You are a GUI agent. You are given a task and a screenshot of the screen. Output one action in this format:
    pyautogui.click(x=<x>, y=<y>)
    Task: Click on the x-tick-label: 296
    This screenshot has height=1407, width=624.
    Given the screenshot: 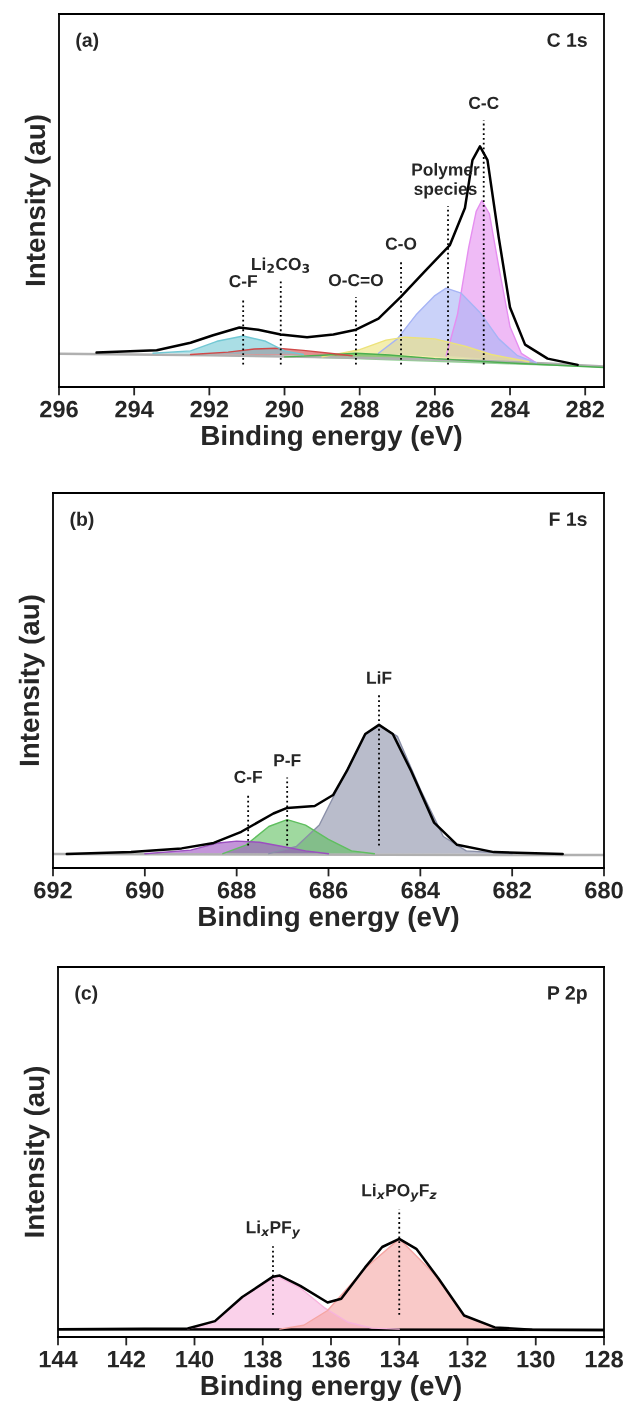 What is the action you would take?
    pyautogui.click(x=59, y=409)
    